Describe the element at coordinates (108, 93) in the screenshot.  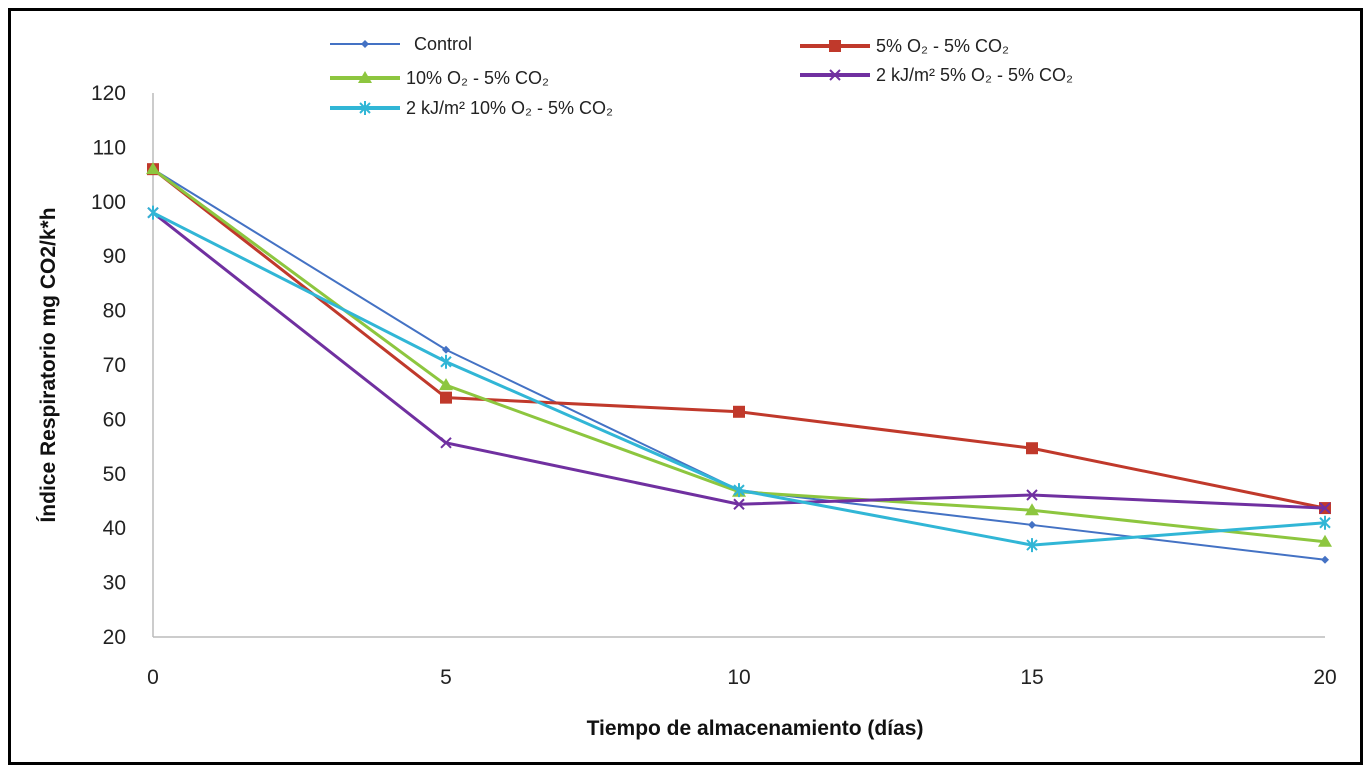
I see `y-tick-label: 120` at that location.